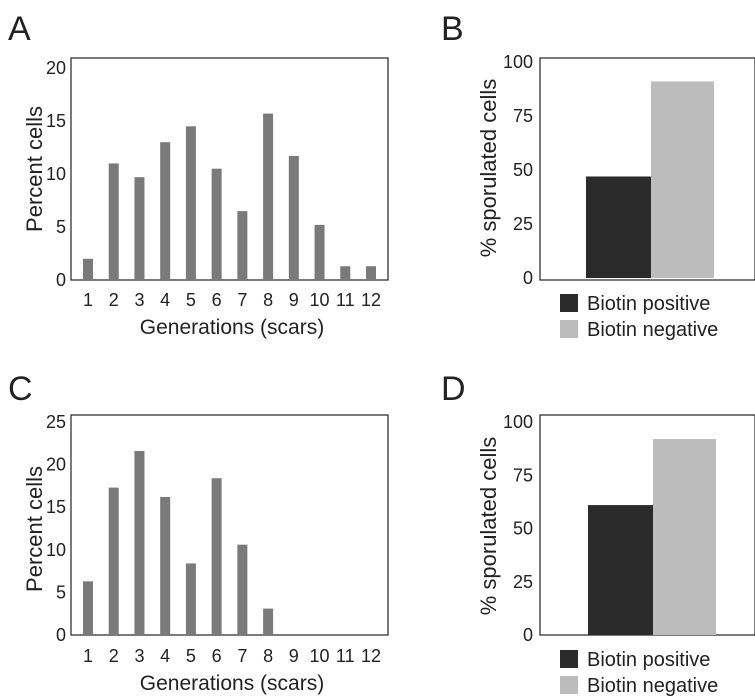 The height and width of the screenshot is (698, 755). What do you see at coordinates (268, 300) in the screenshot?
I see `panel-a-x-tick-label: 8` at bounding box center [268, 300].